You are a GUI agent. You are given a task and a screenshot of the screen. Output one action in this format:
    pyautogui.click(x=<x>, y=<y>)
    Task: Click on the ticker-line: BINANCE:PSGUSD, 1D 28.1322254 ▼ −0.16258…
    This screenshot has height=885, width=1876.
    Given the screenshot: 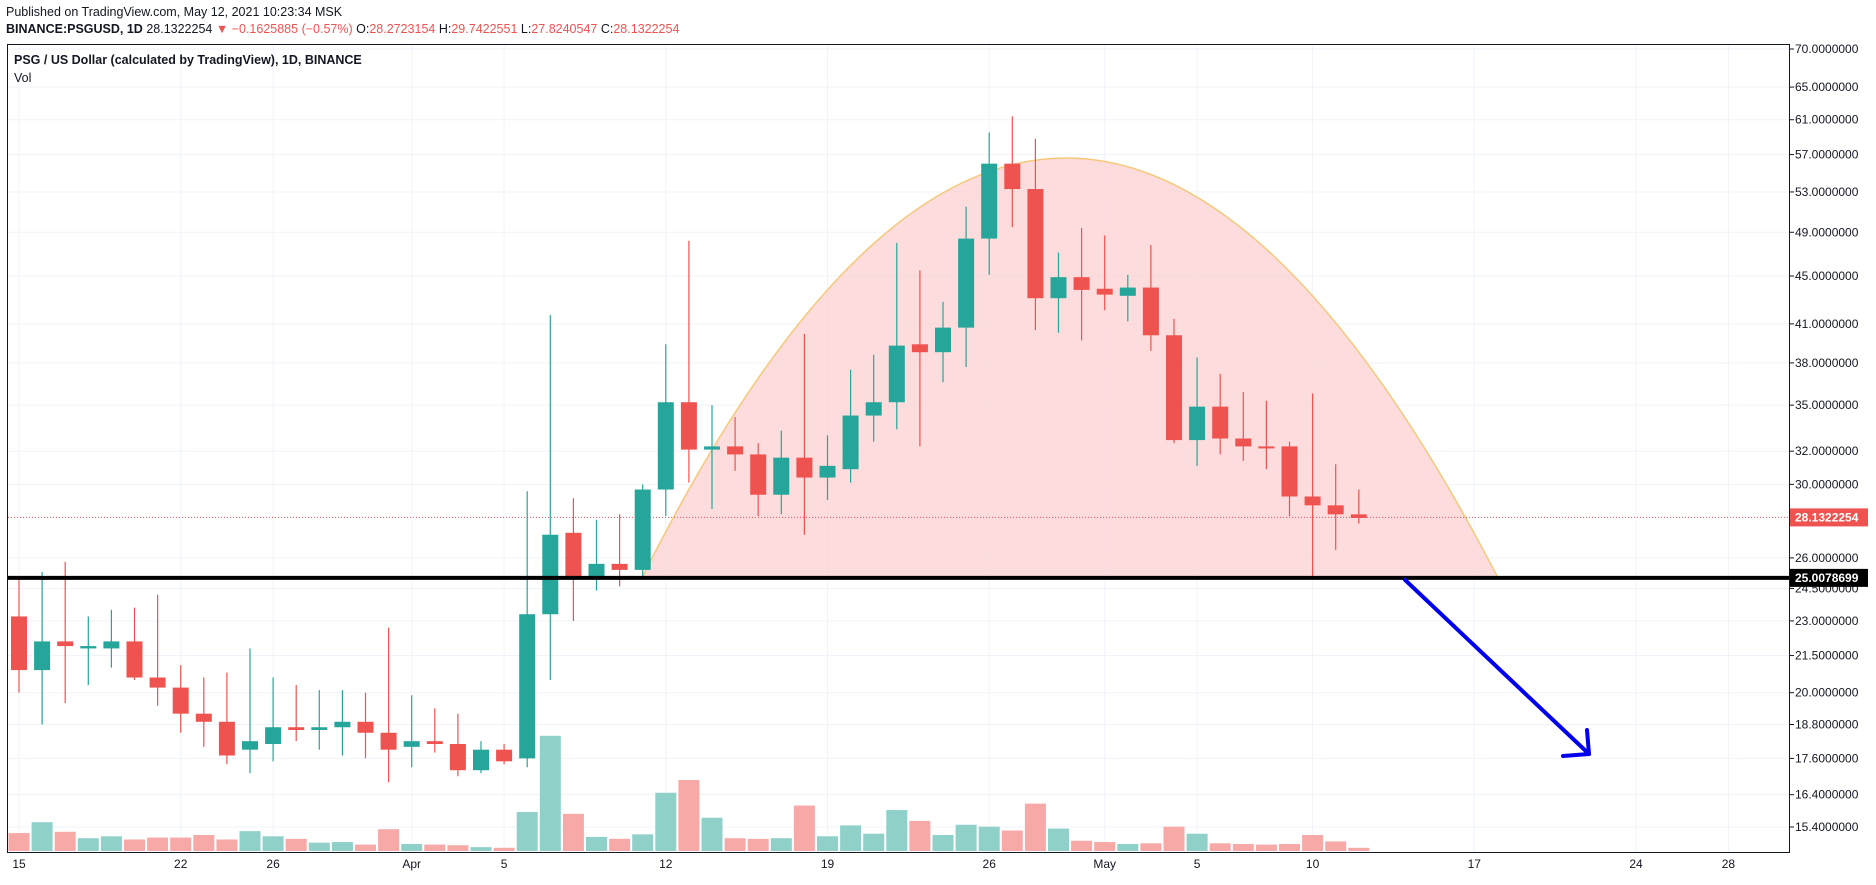 What is the action you would take?
    pyautogui.click(x=342, y=29)
    